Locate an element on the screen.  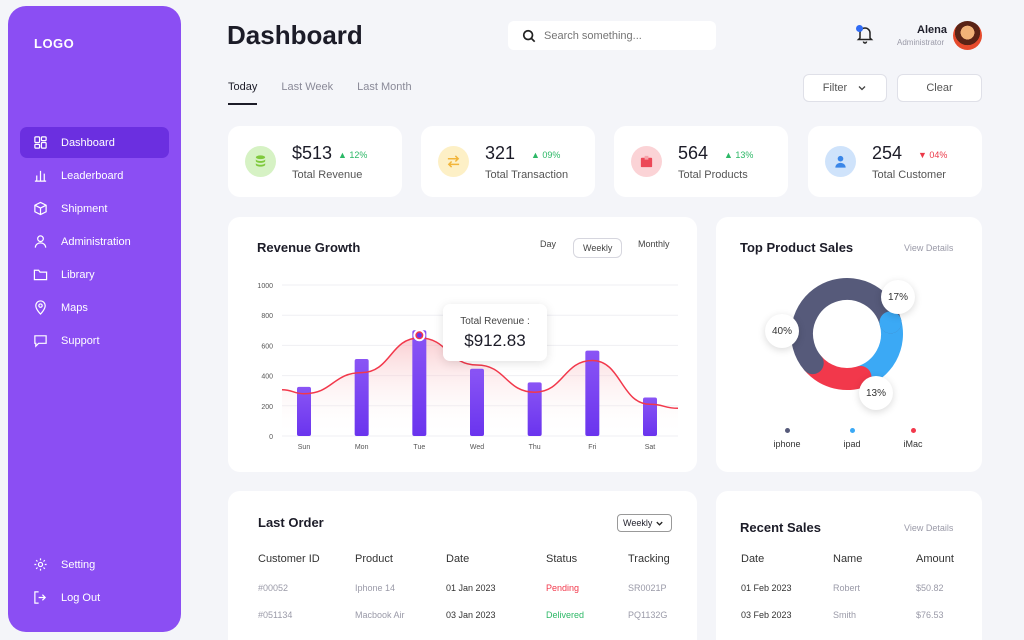
order-status: Pending is located at coordinates (563, 588).